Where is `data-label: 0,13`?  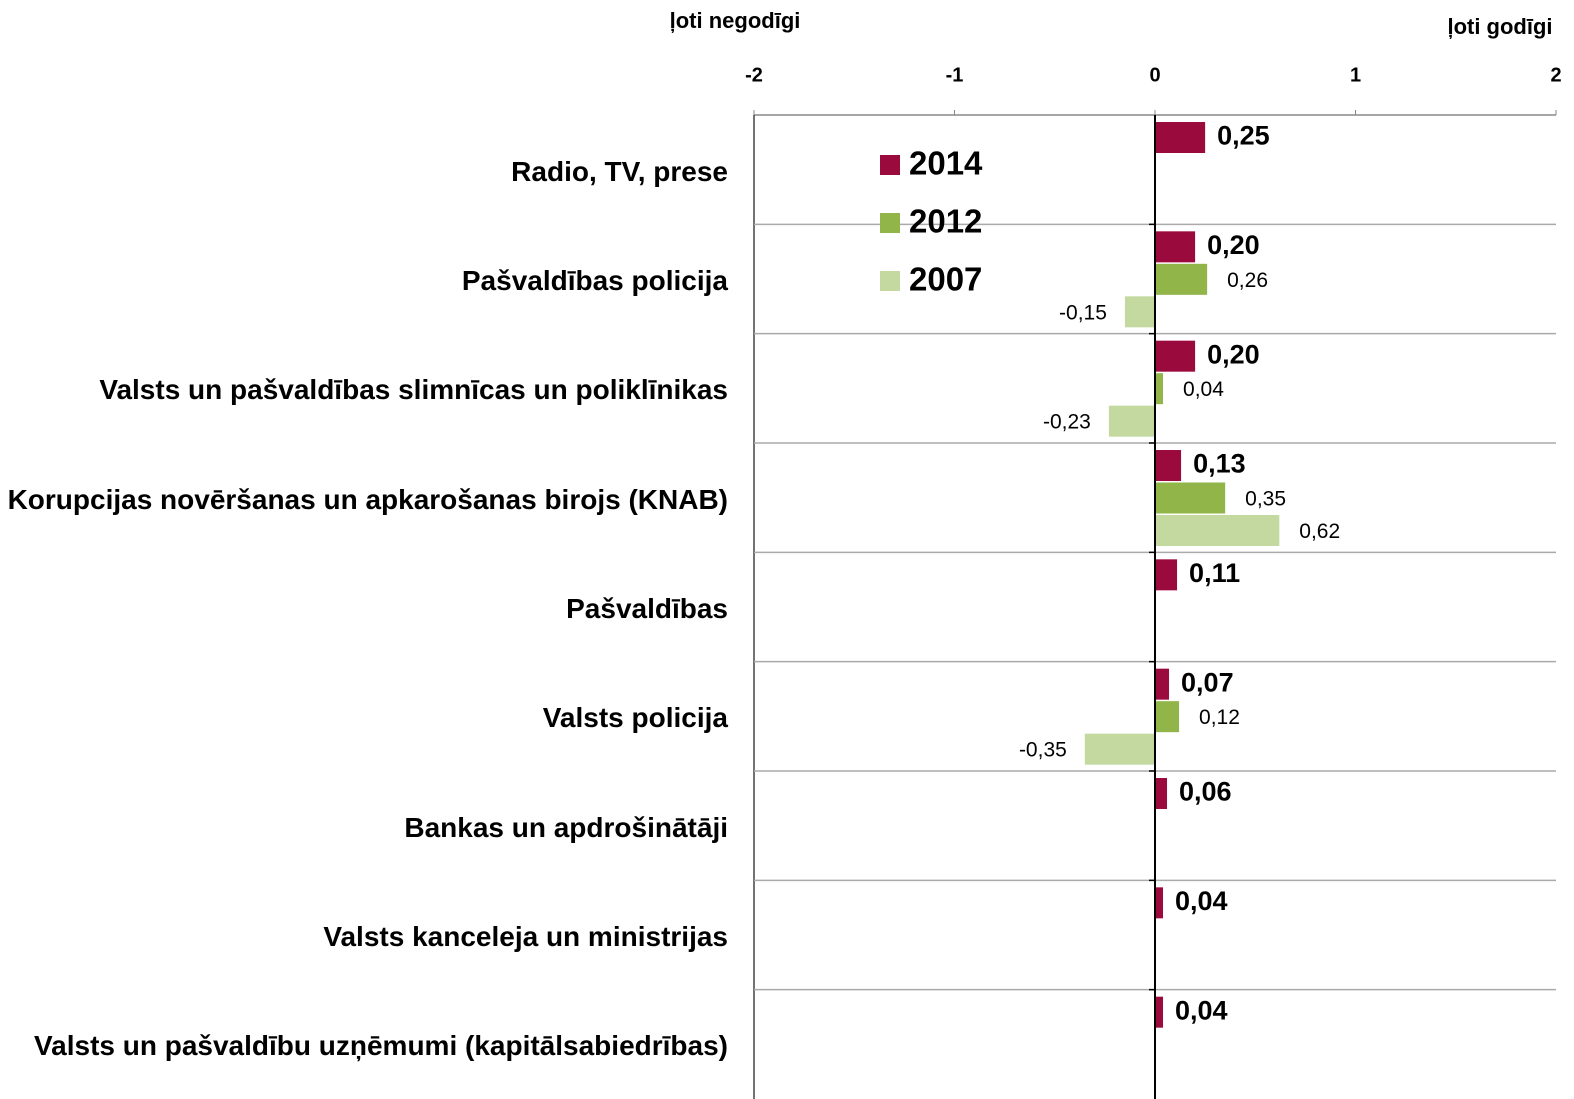
data-label: 0,13 is located at coordinates (1219, 464).